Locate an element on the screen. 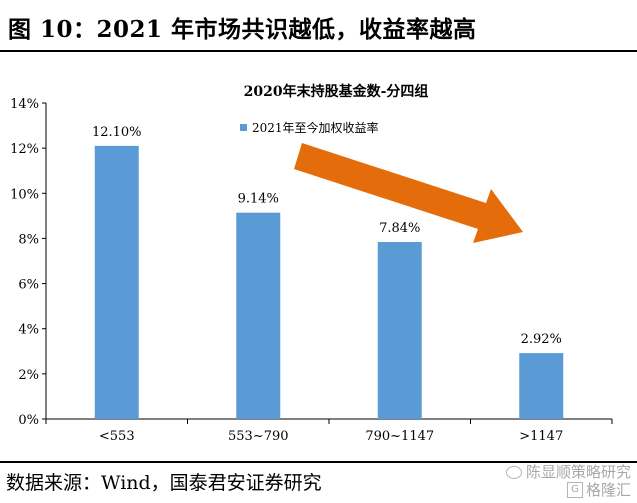 The width and height of the screenshot is (637, 503). watermark: 陈显顺策略研究 G 格隆汇 is located at coordinates (568, 481).